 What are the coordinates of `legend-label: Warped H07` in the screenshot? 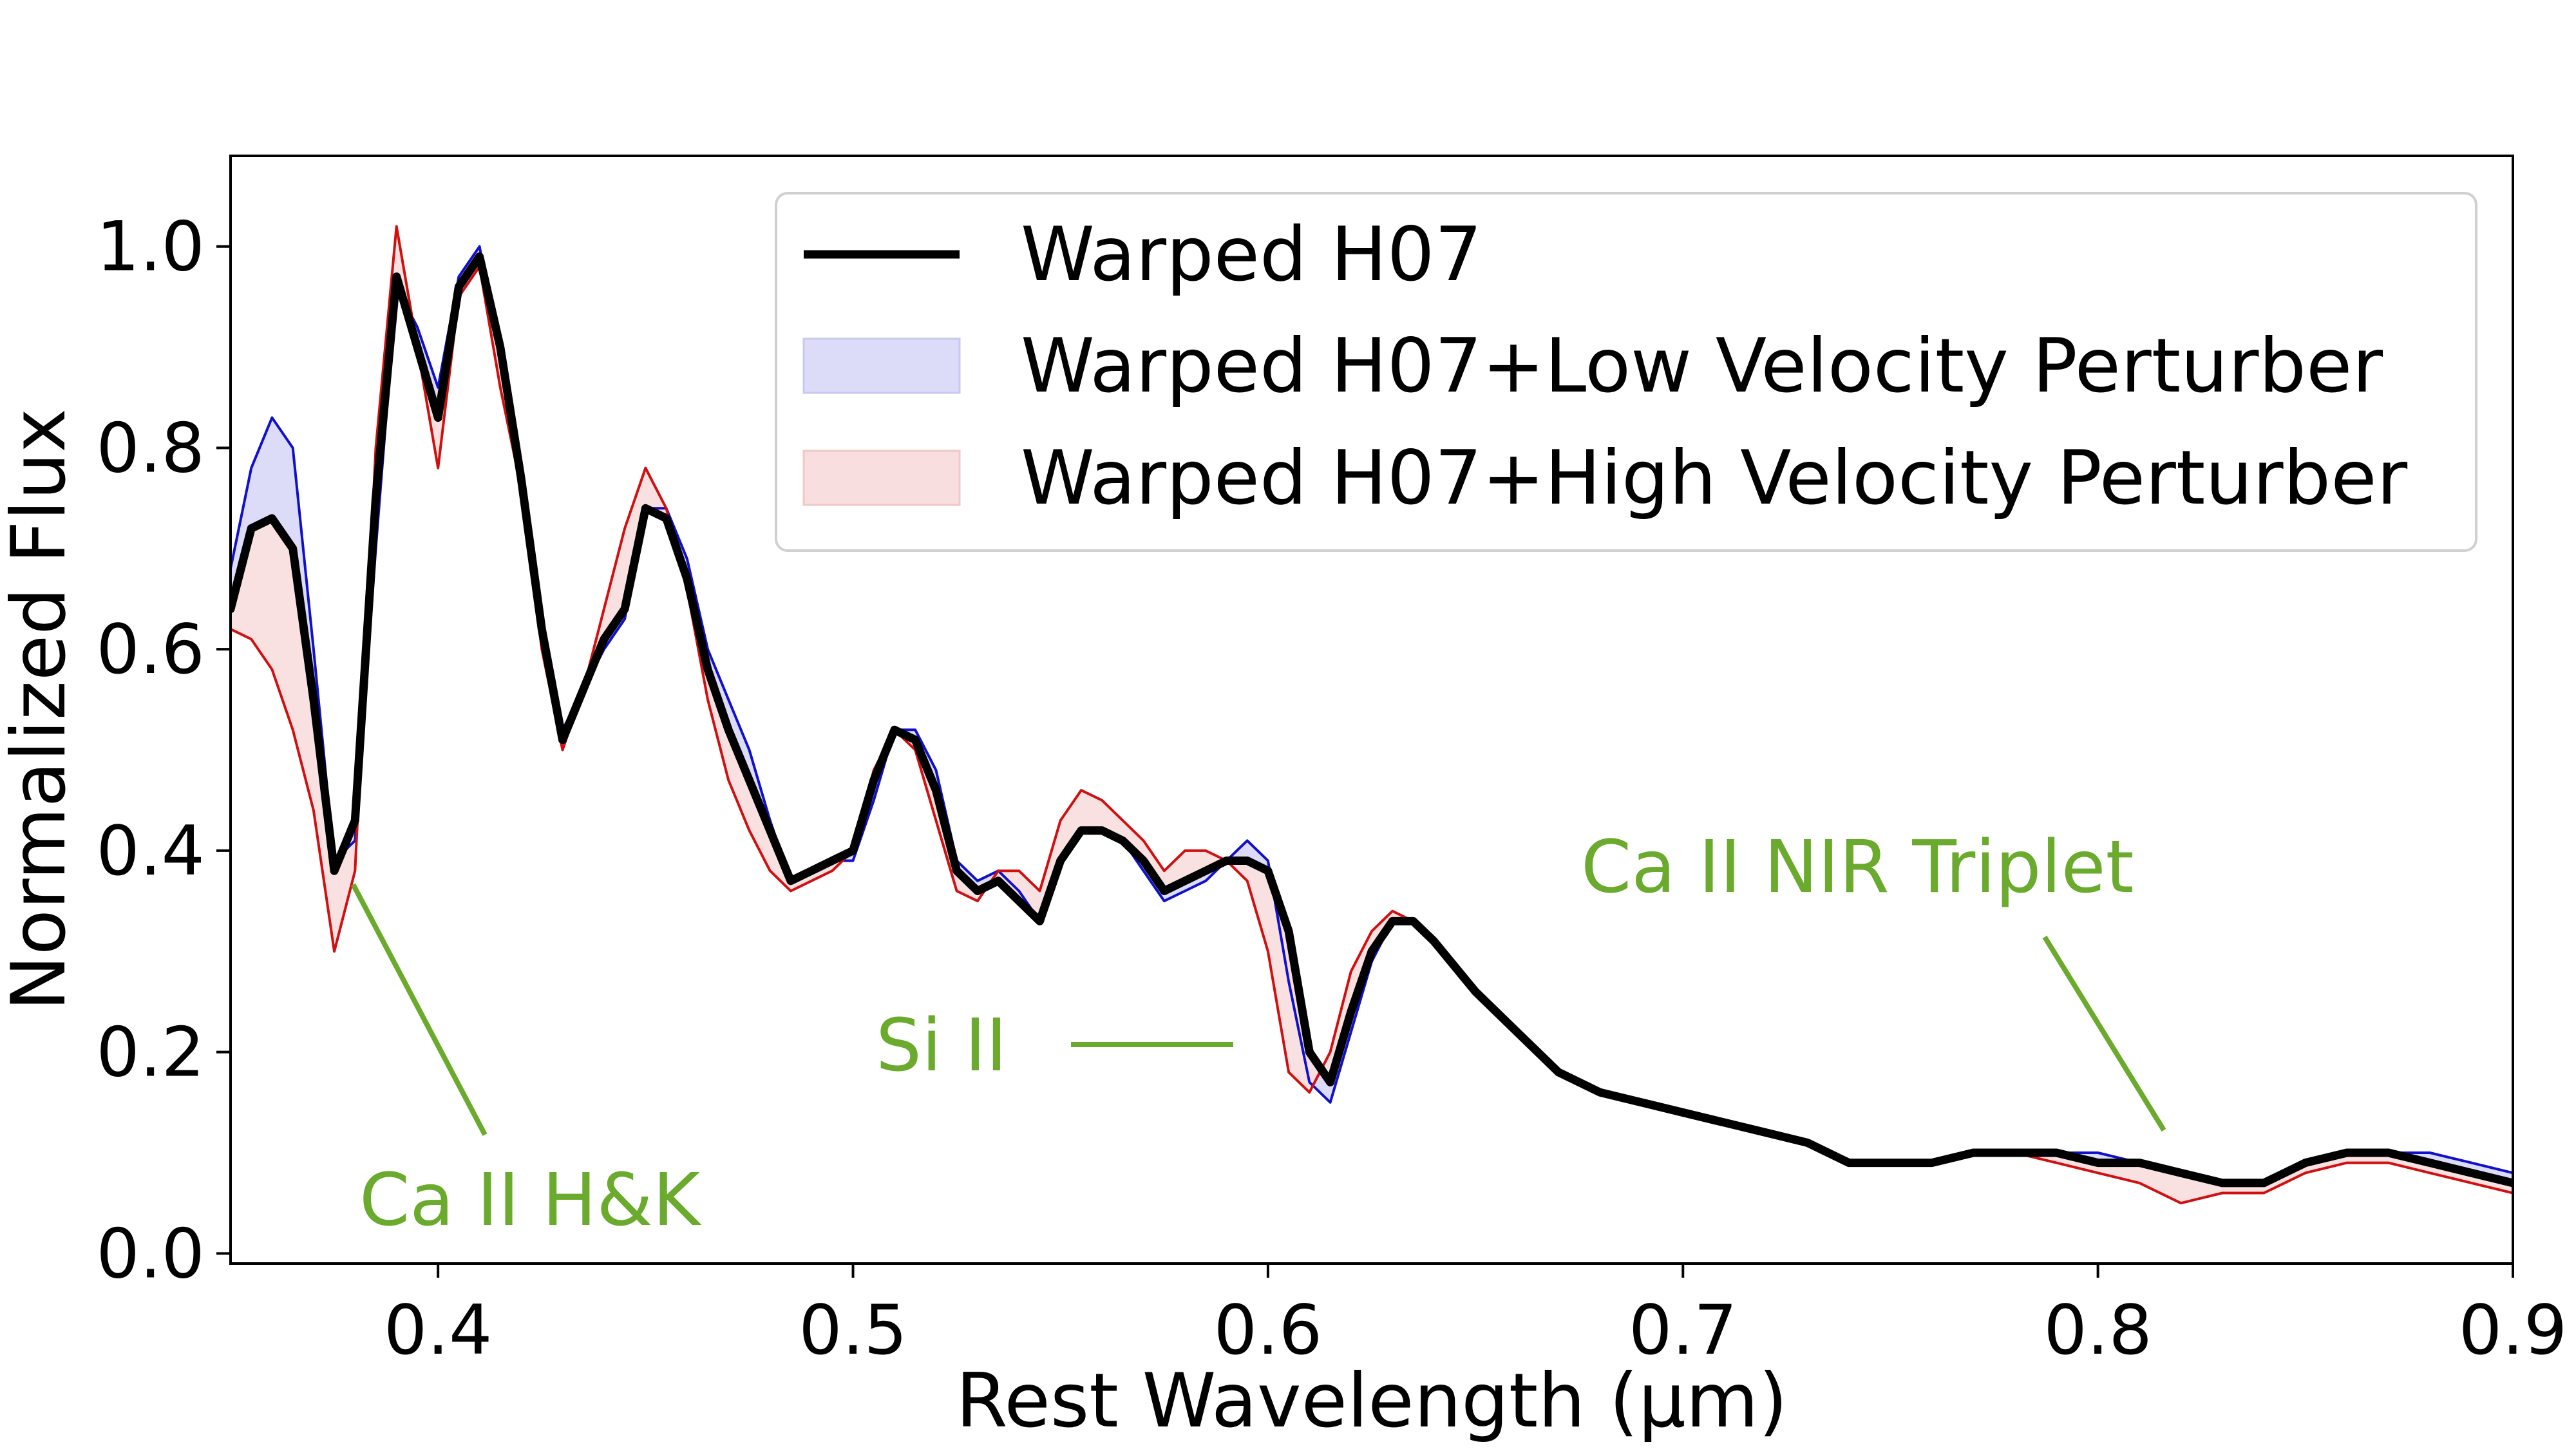 It's located at (1252, 255).